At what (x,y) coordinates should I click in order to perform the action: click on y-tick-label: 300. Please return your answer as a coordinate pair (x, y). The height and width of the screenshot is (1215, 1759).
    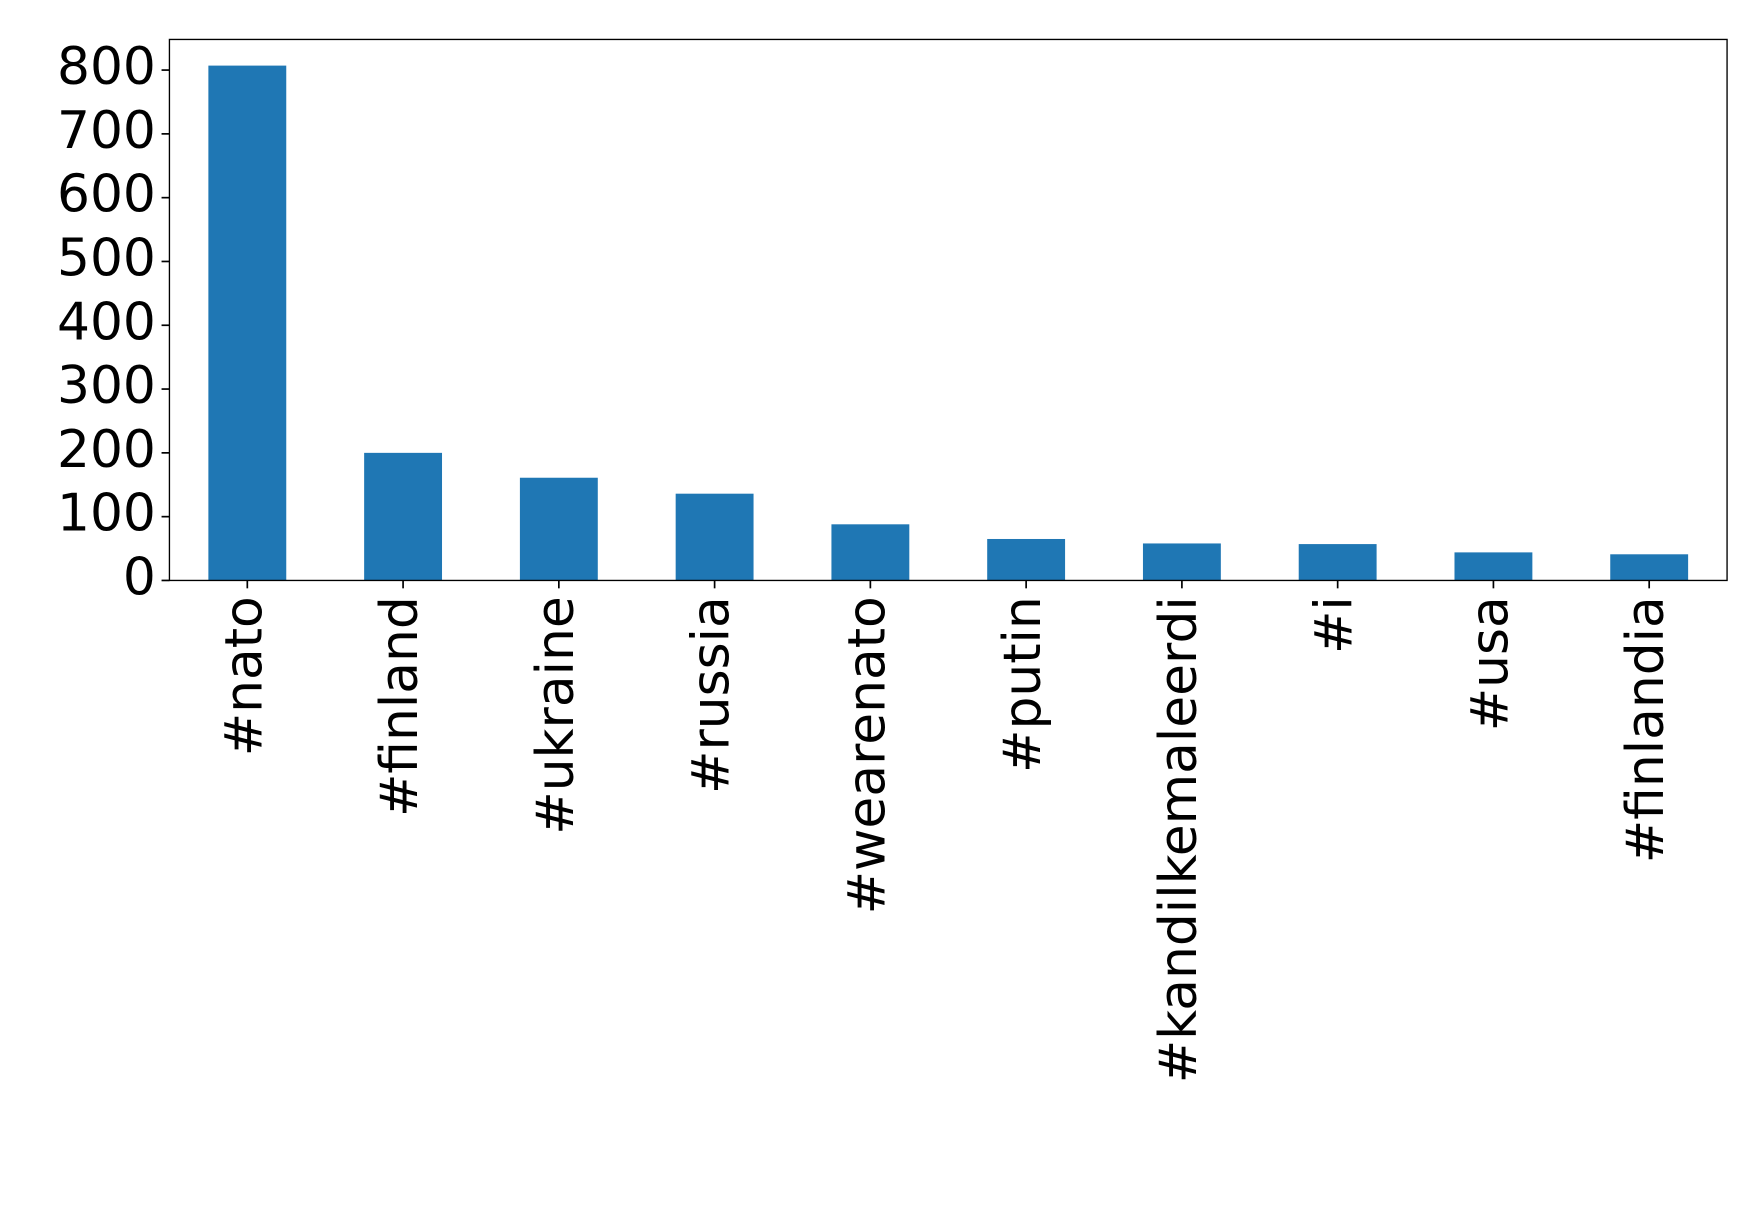
    Looking at the image, I should click on (106, 386).